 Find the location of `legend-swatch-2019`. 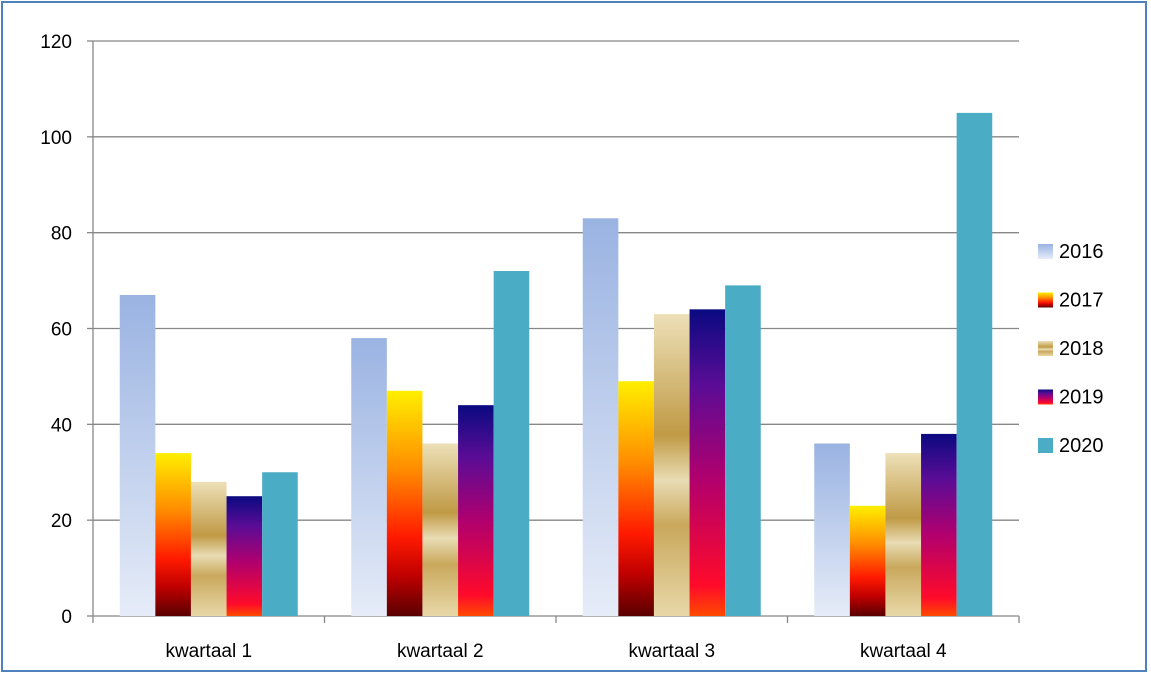

legend-swatch-2019 is located at coordinates (1045, 397).